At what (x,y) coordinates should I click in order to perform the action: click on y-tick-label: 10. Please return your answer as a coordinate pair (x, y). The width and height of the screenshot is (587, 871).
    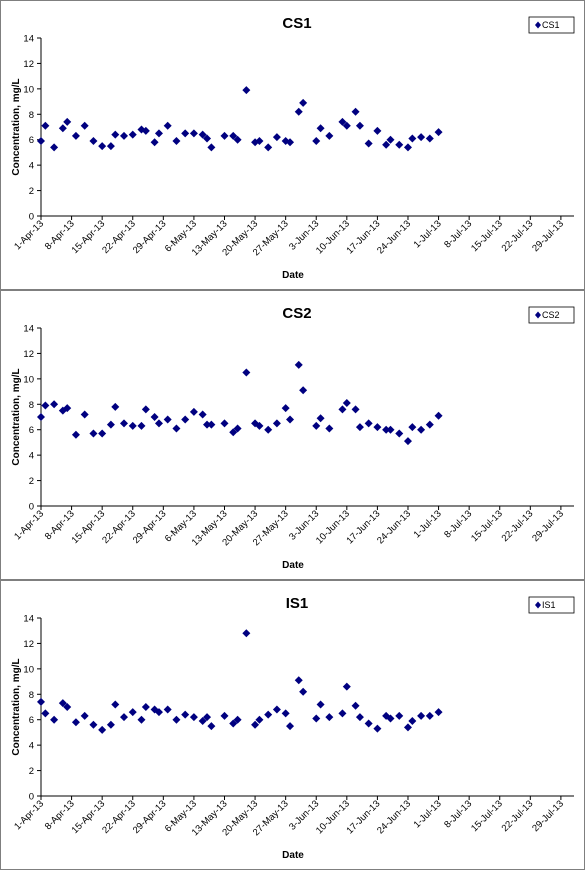
    Looking at the image, I should click on (28, 669).